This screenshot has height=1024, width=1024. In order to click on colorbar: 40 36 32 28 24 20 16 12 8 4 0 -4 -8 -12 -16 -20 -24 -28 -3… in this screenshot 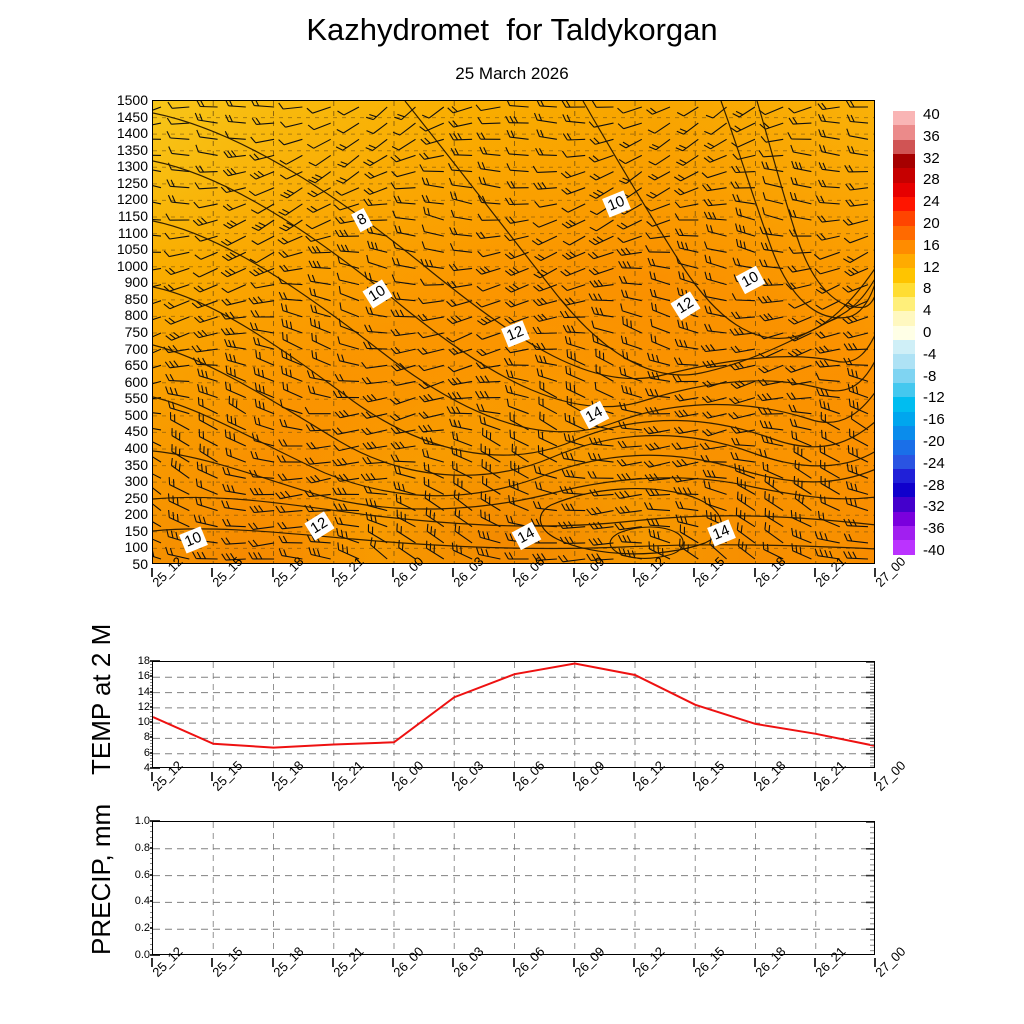, I will do `click(938, 333)`.